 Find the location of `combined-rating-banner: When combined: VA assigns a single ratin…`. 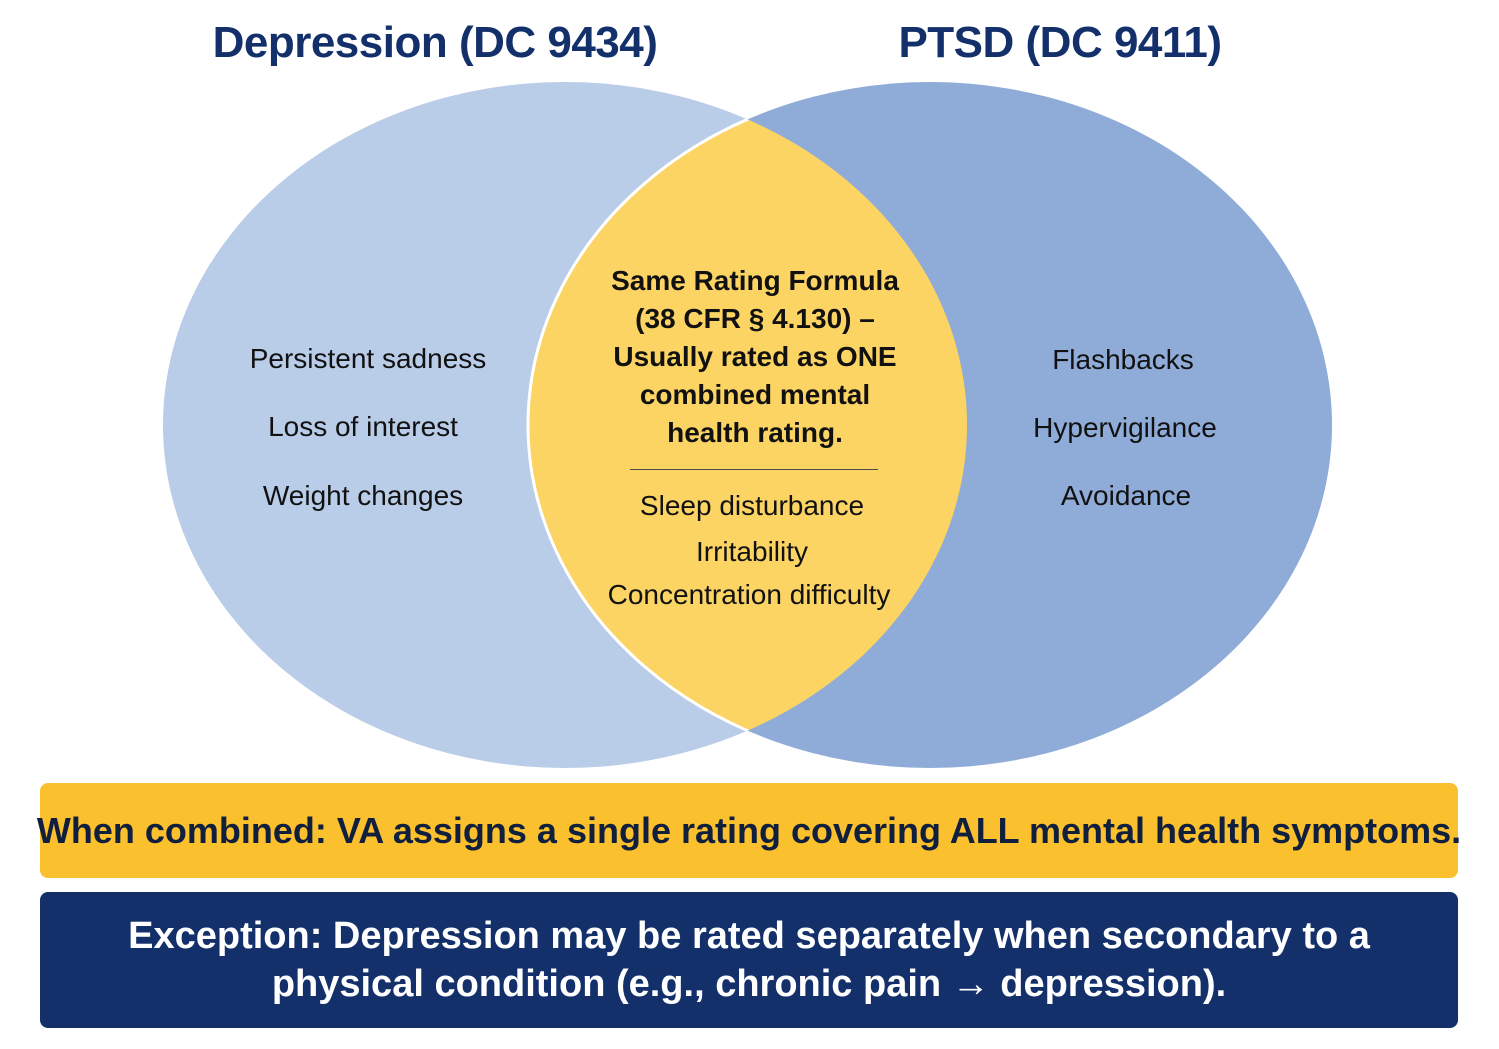

combined-rating-banner: When combined: VA assigns a single ratin… is located at coordinates (749, 830).